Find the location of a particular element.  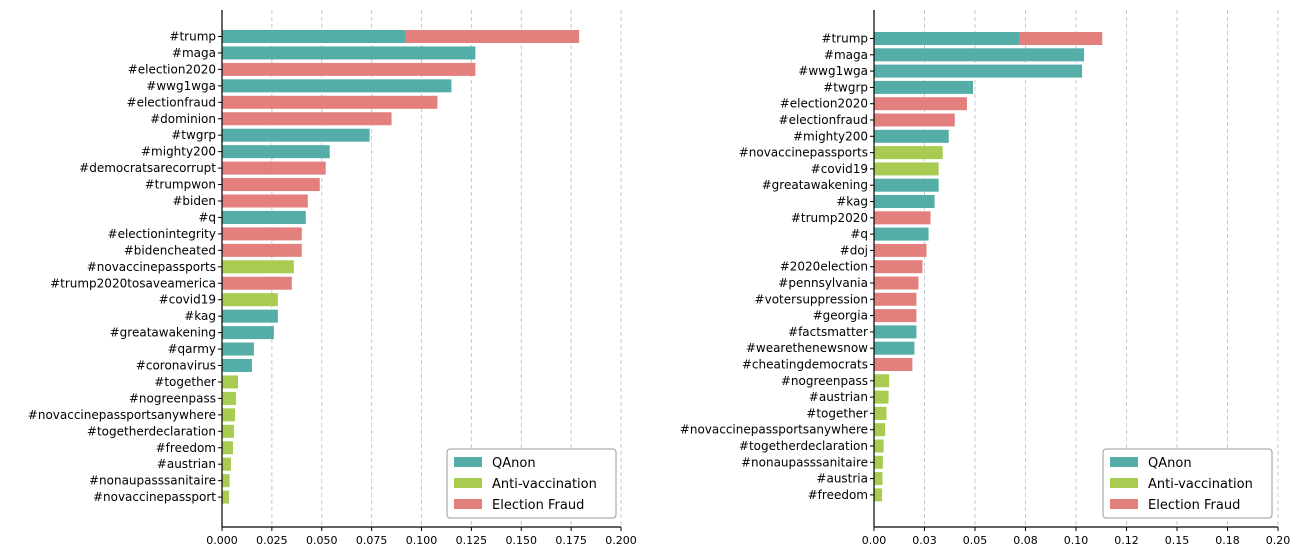

category-label: #nonaupasssanitaire is located at coordinates (152, 481).